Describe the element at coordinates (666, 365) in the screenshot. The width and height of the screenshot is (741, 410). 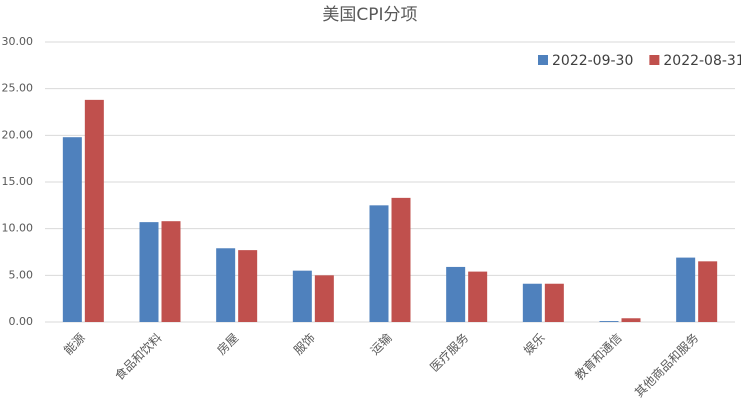
I see `x-tick-label: 其他商品和服务` at that location.